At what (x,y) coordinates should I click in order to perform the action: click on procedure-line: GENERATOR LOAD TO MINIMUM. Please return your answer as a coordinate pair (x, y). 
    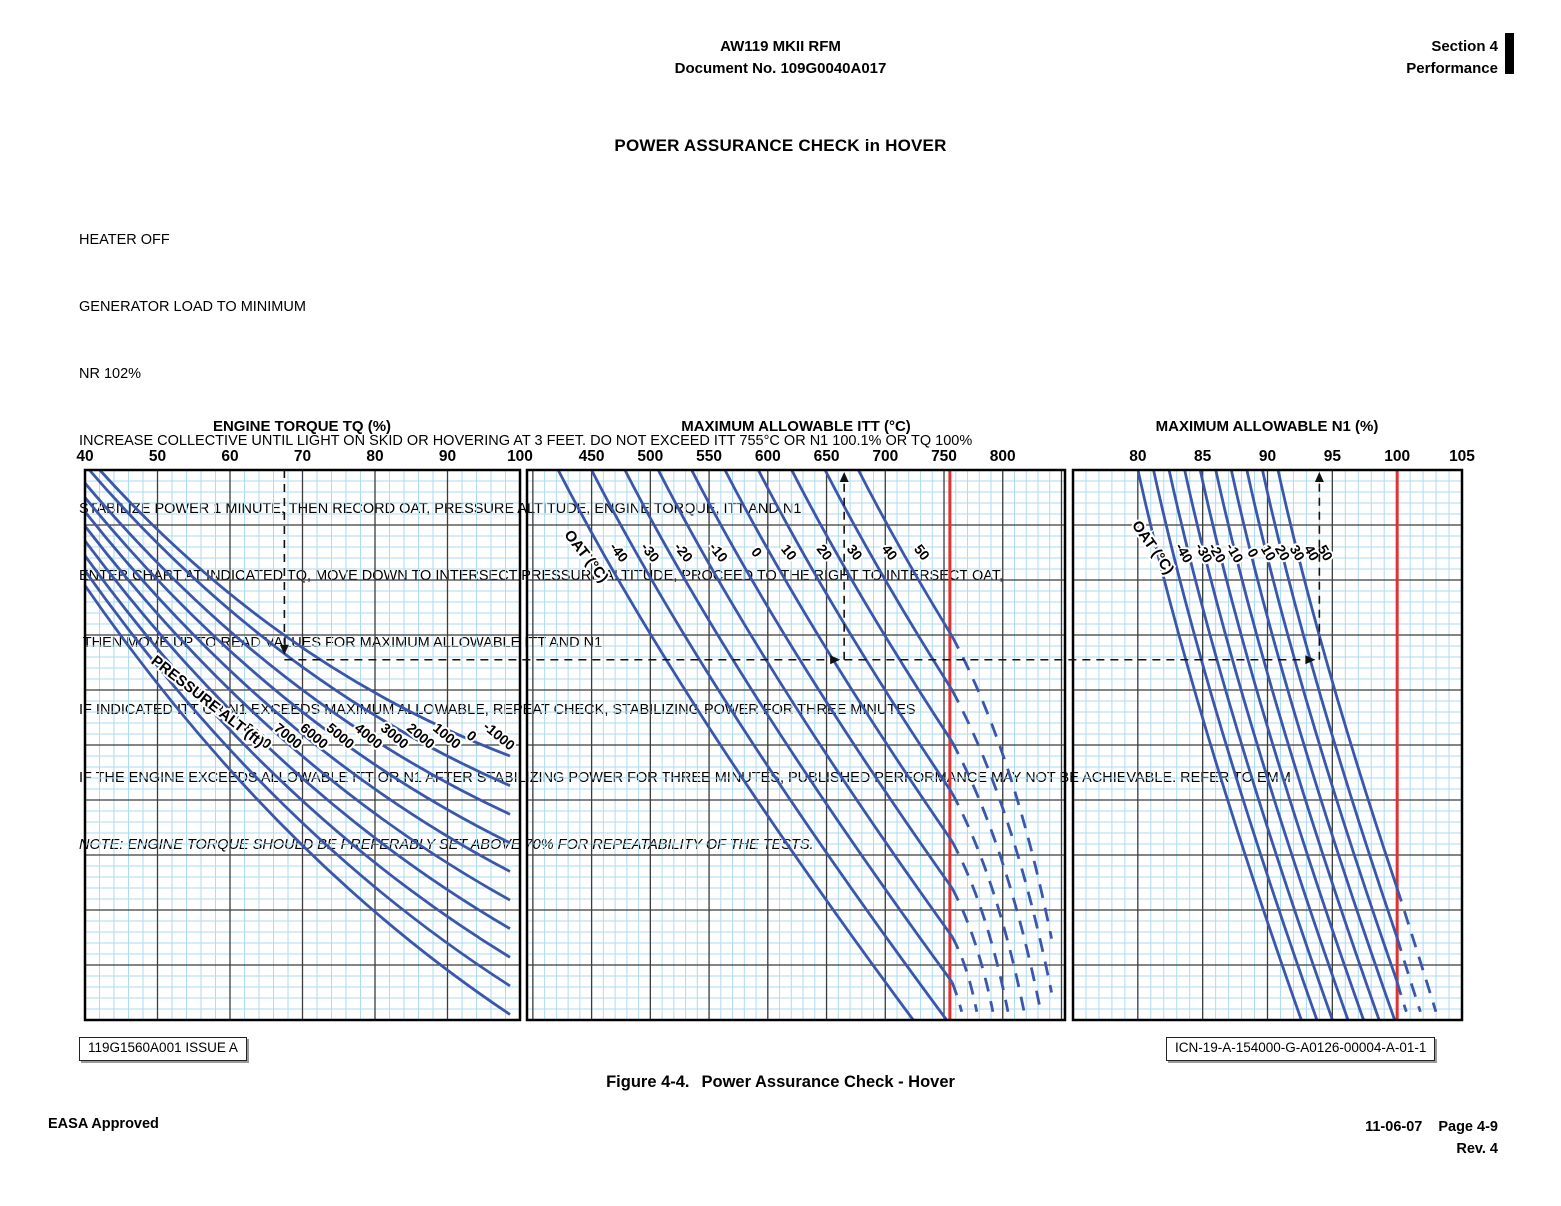
    Looking at the image, I should click on (192, 307).